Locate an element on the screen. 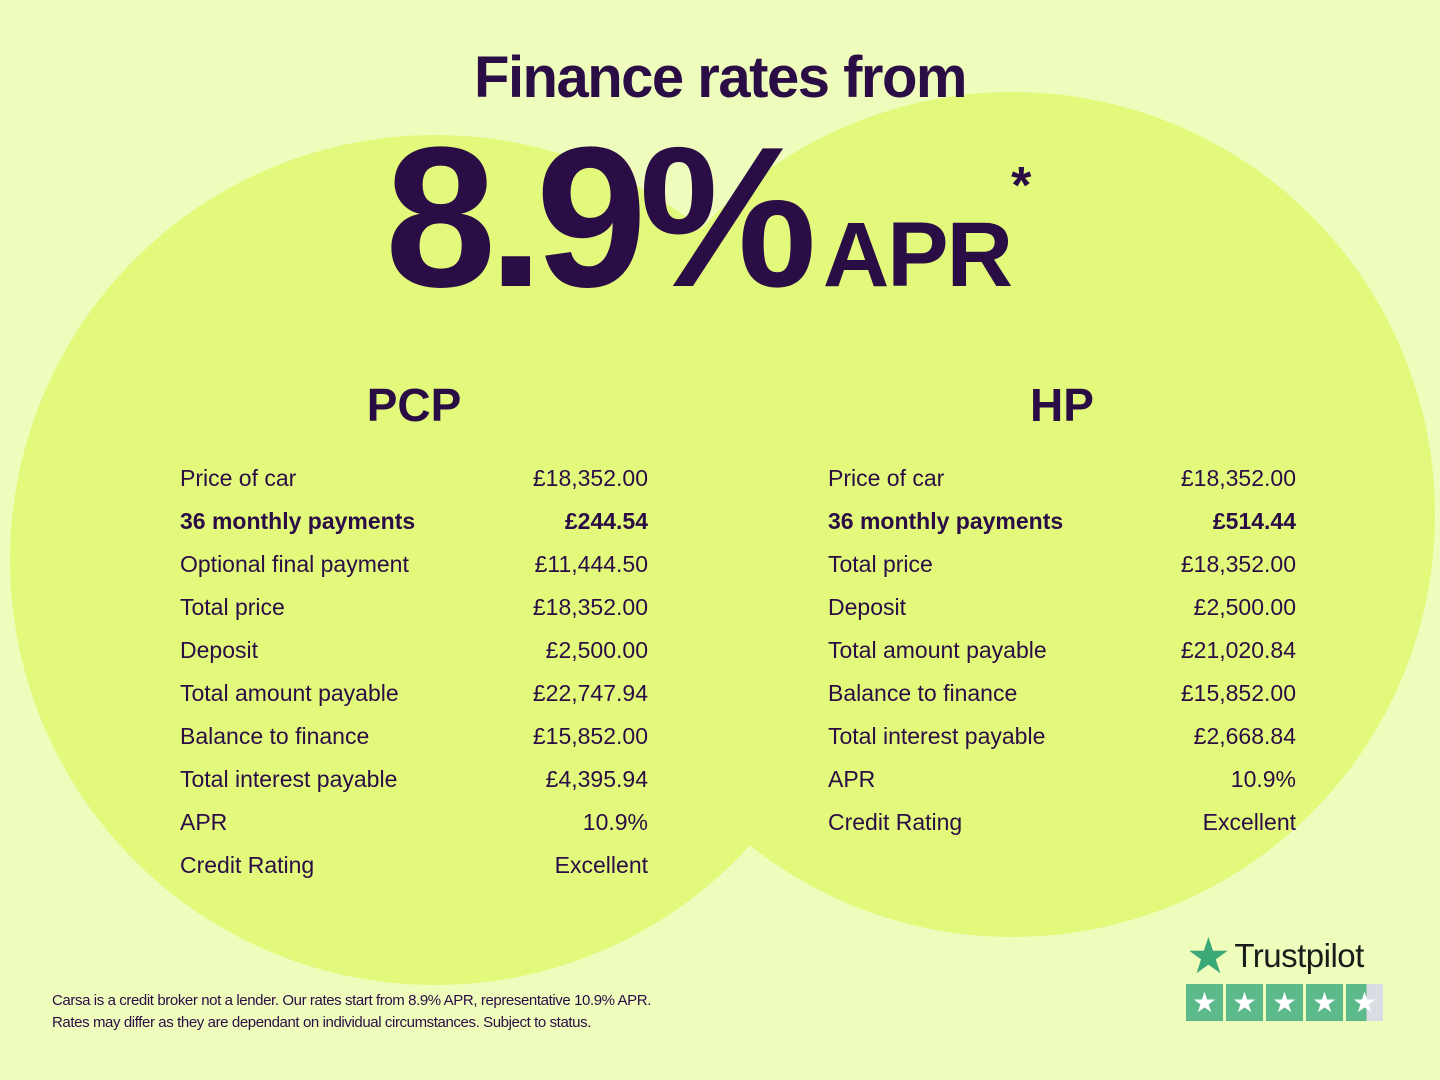 Image resolution: width=1440 pixels, height=1080 pixels. page-title: Finance rates from is located at coordinates (720, 77).